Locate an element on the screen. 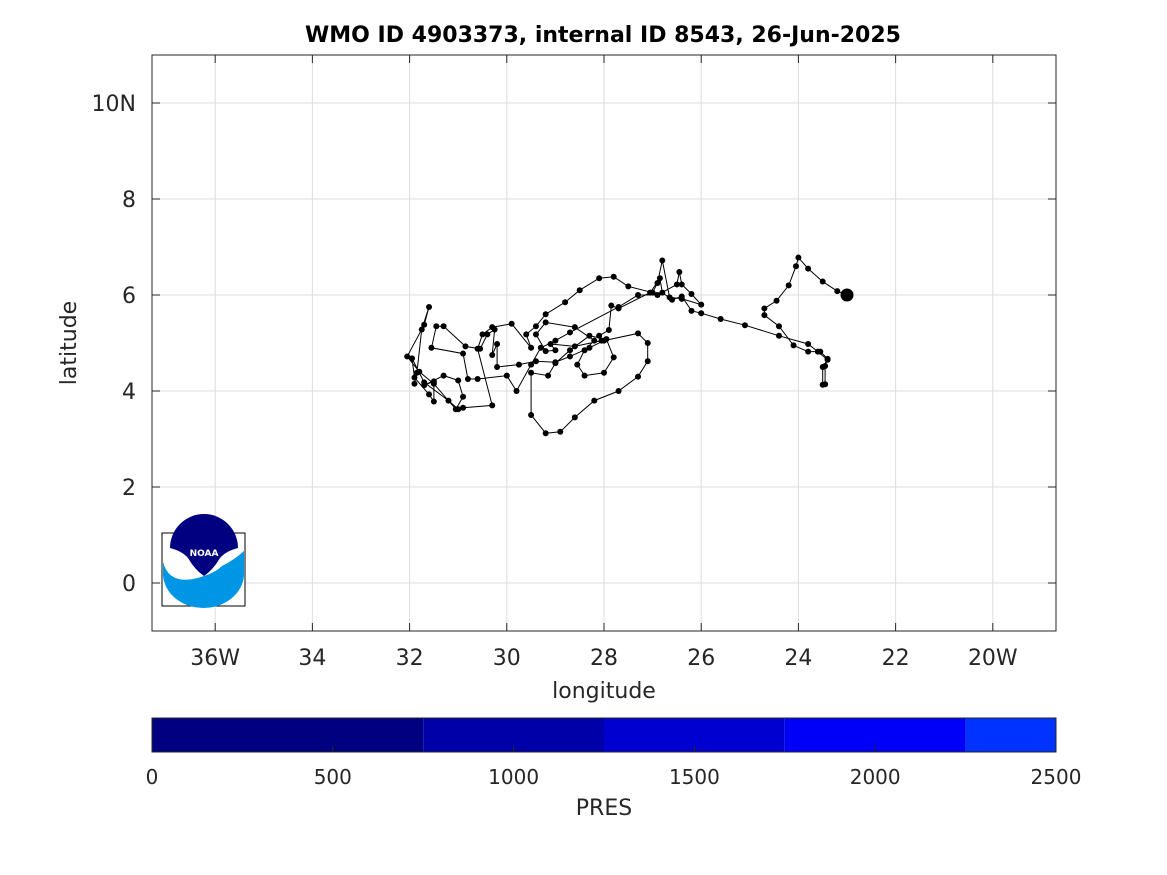 This screenshot has width=1167, height=875. colorbar-tick-label: 2000 is located at coordinates (875, 777).